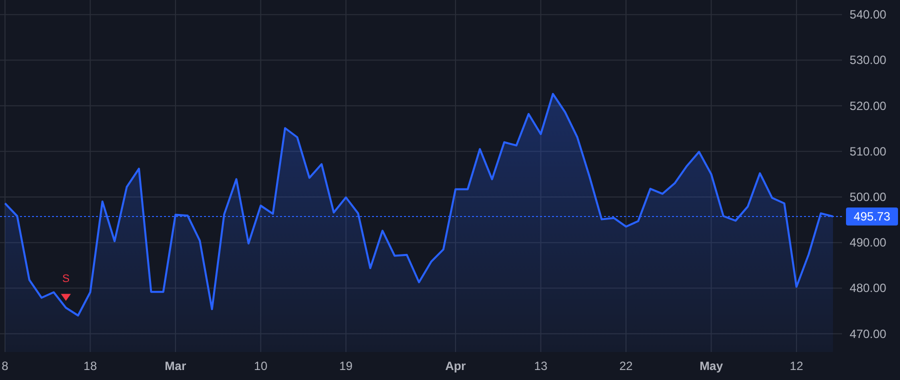 The height and width of the screenshot is (380, 900). What do you see at coordinates (626, 366) in the screenshot?
I see `x-tick-label: 22` at bounding box center [626, 366].